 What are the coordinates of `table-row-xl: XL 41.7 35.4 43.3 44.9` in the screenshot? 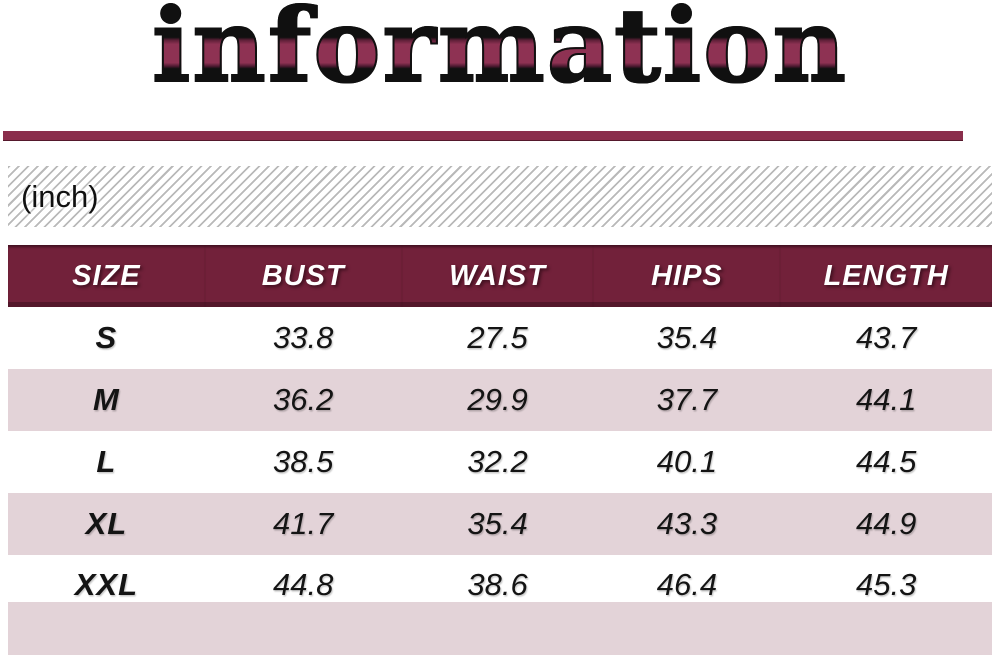 It's located at (500, 524).